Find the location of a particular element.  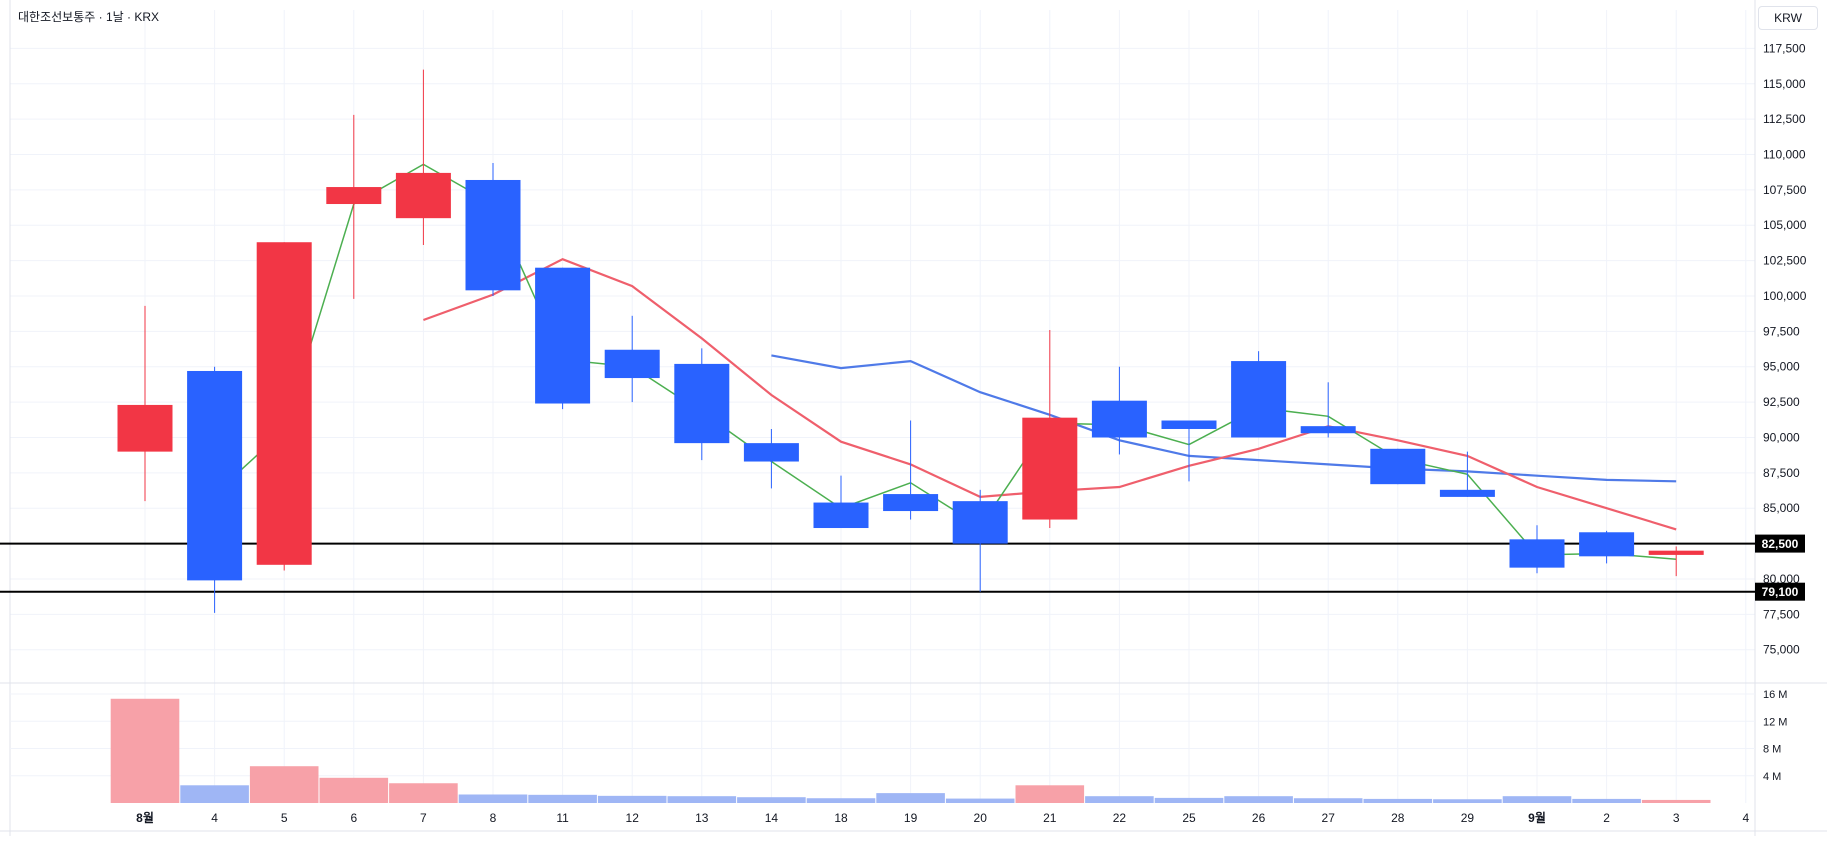

x-tick-label: 2 is located at coordinates (1606, 818).